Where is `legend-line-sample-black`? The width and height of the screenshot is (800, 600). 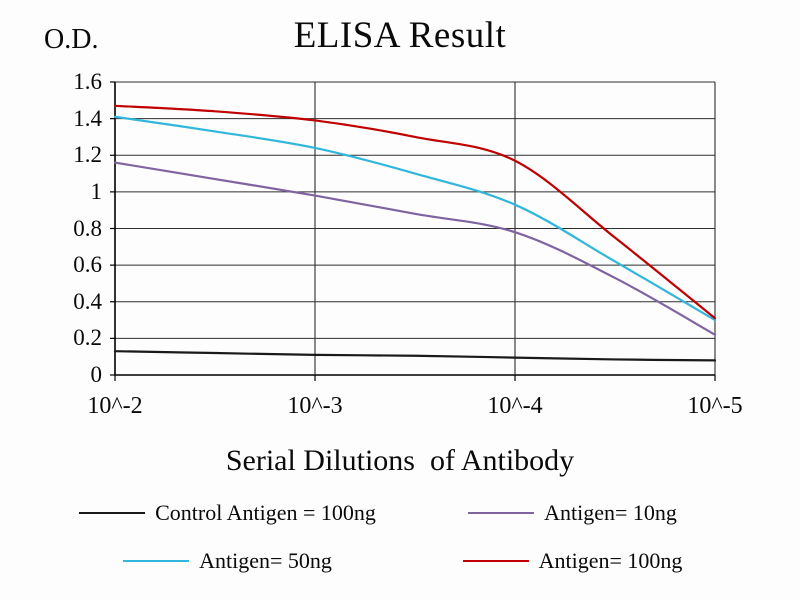 legend-line-sample-black is located at coordinates (112, 513).